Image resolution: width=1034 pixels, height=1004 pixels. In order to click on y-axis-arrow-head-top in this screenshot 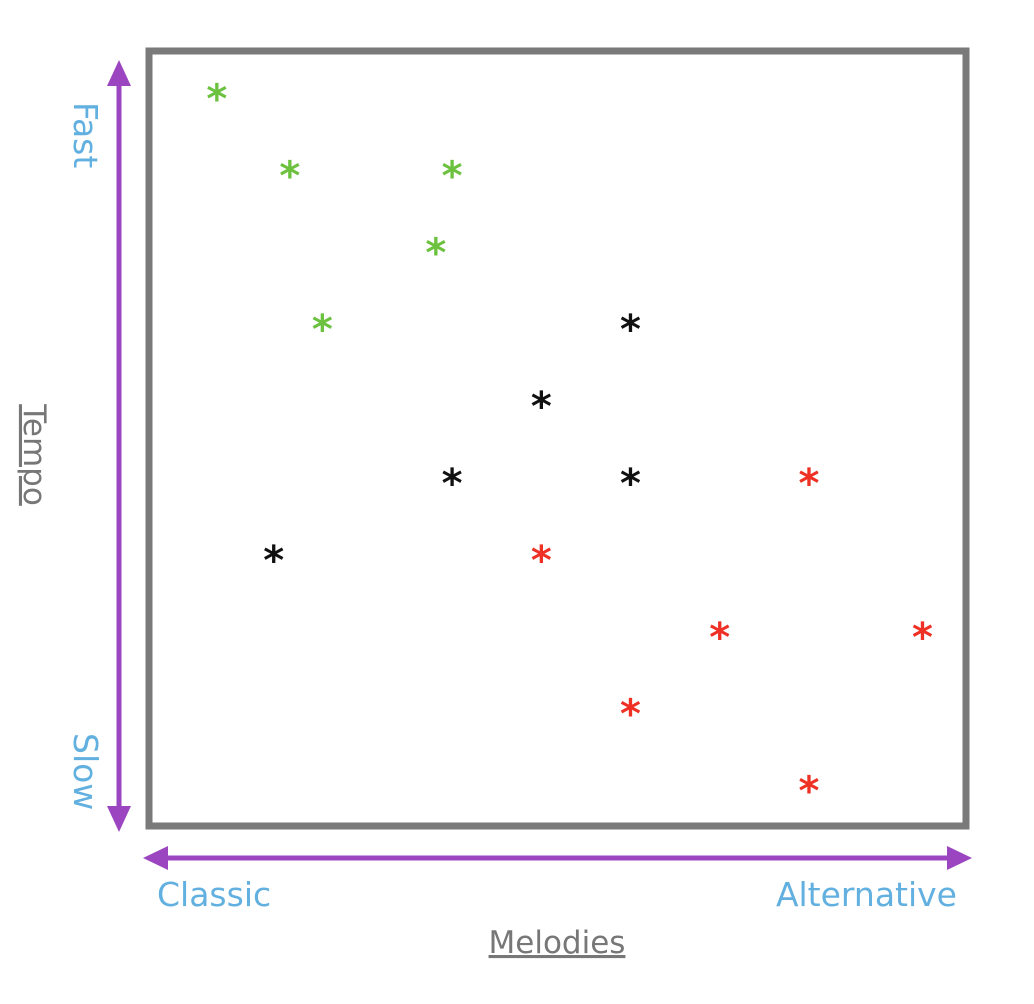, I will do `click(119, 73)`.